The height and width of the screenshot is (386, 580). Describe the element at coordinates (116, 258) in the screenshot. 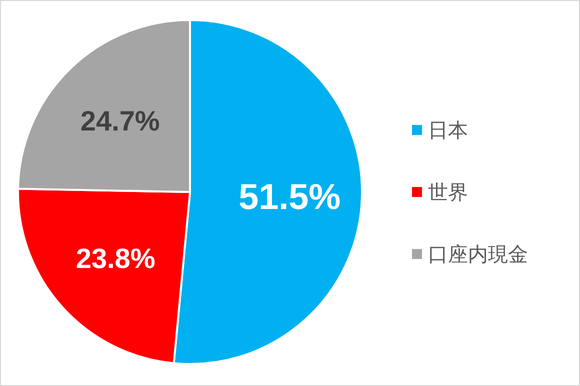

I see `data-label: 23.8%` at that location.